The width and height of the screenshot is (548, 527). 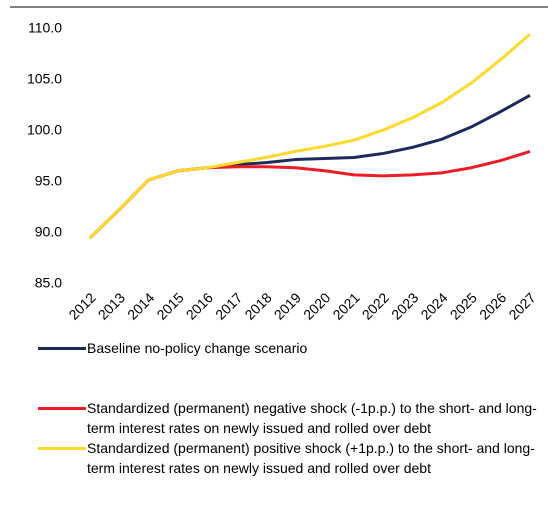 I want to click on x-tick-label: 2021, so click(x=345, y=305).